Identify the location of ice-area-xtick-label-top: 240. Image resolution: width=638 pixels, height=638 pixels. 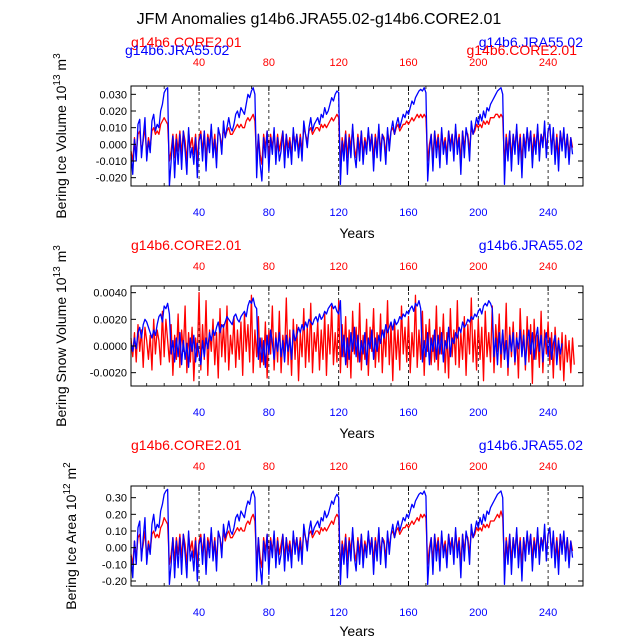
(548, 467).